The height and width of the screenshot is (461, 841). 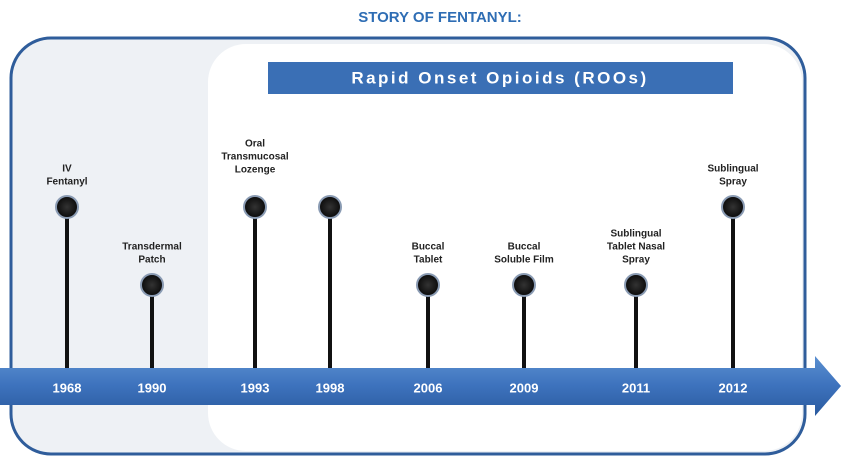 What do you see at coordinates (151, 260) in the screenshot?
I see `event-label: Patch` at bounding box center [151, 260].